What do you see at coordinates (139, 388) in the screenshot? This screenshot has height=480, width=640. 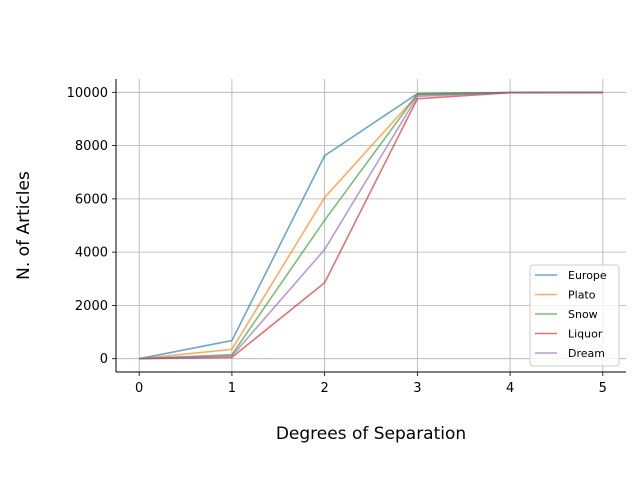 I see `x-tick-label: 0` at bounding box center [139, 388].